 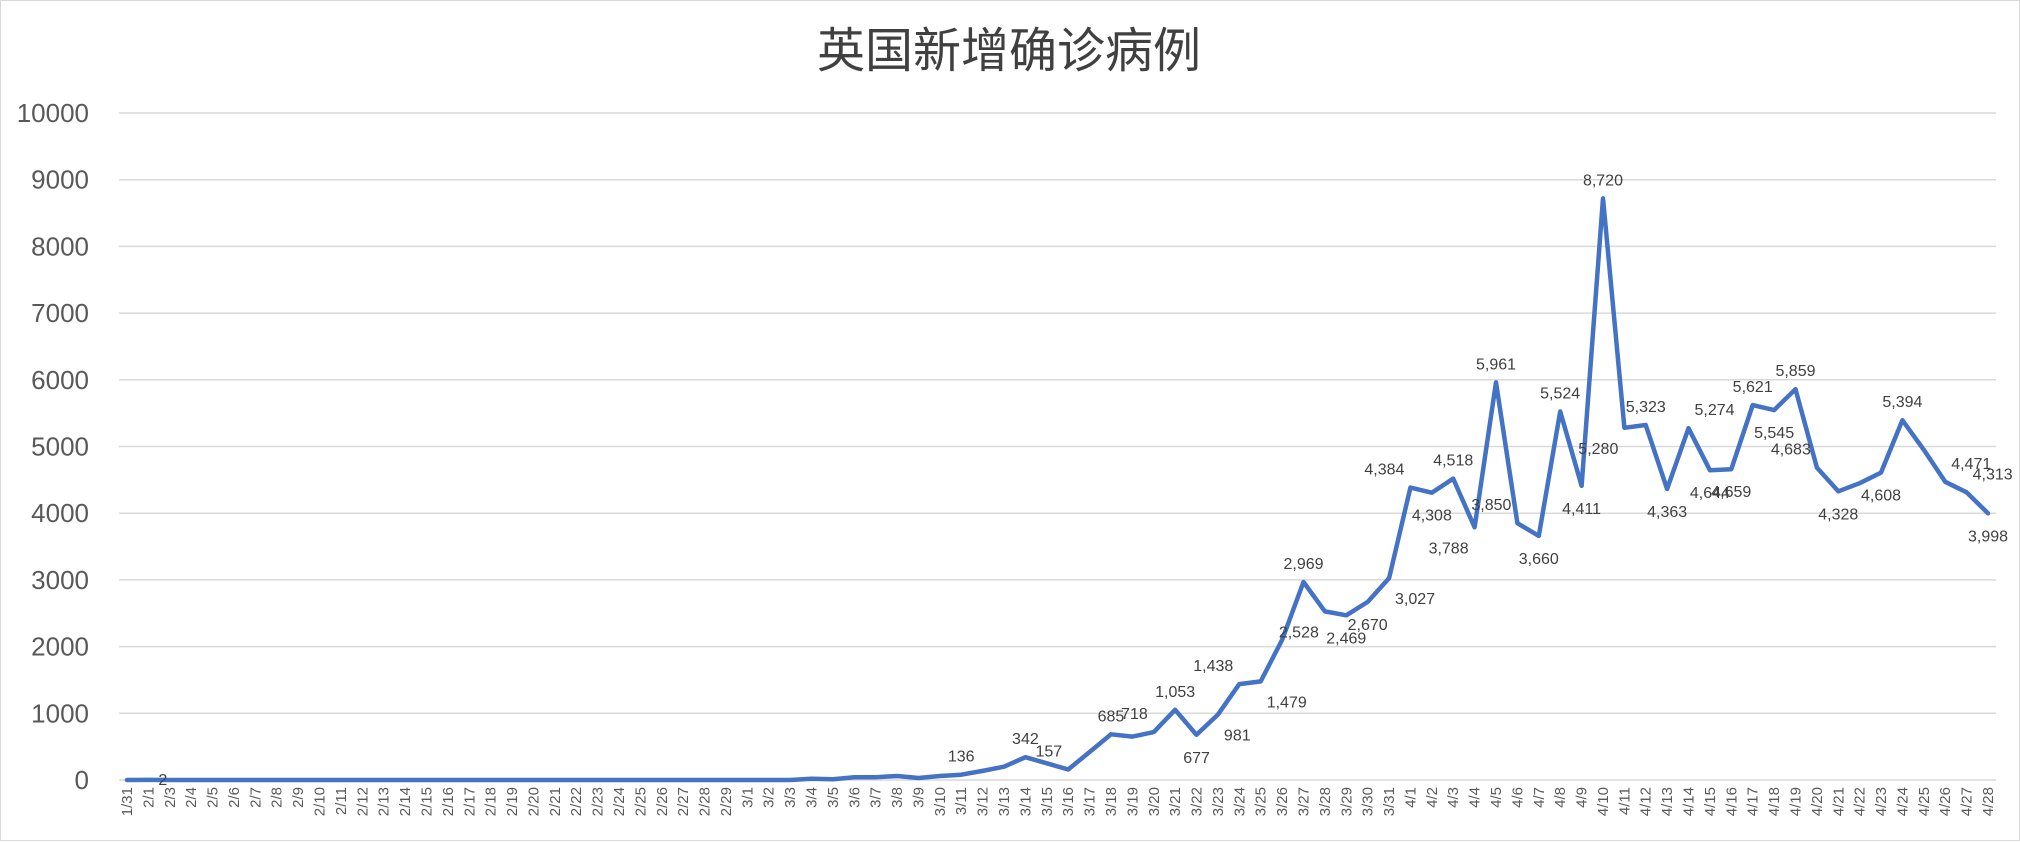 What do you see at coordinates (1993, 474) in the screenshot?
I see `data-label: 4,313` at bounding box center [1993, 474].